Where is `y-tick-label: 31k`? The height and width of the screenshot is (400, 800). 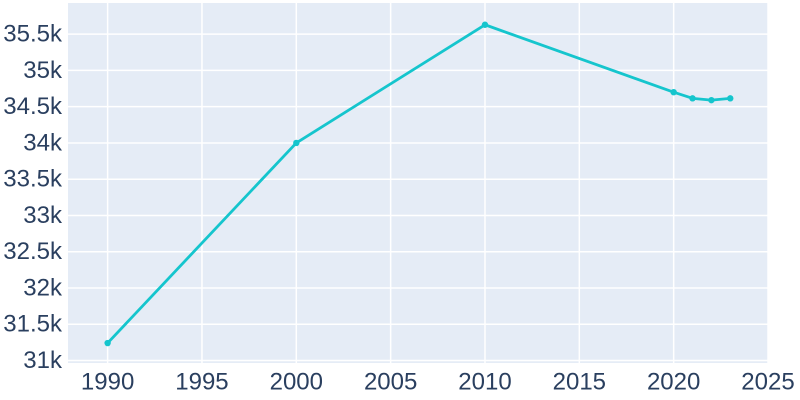
y-tick-label: 31k is located at coordinates (43, 360).